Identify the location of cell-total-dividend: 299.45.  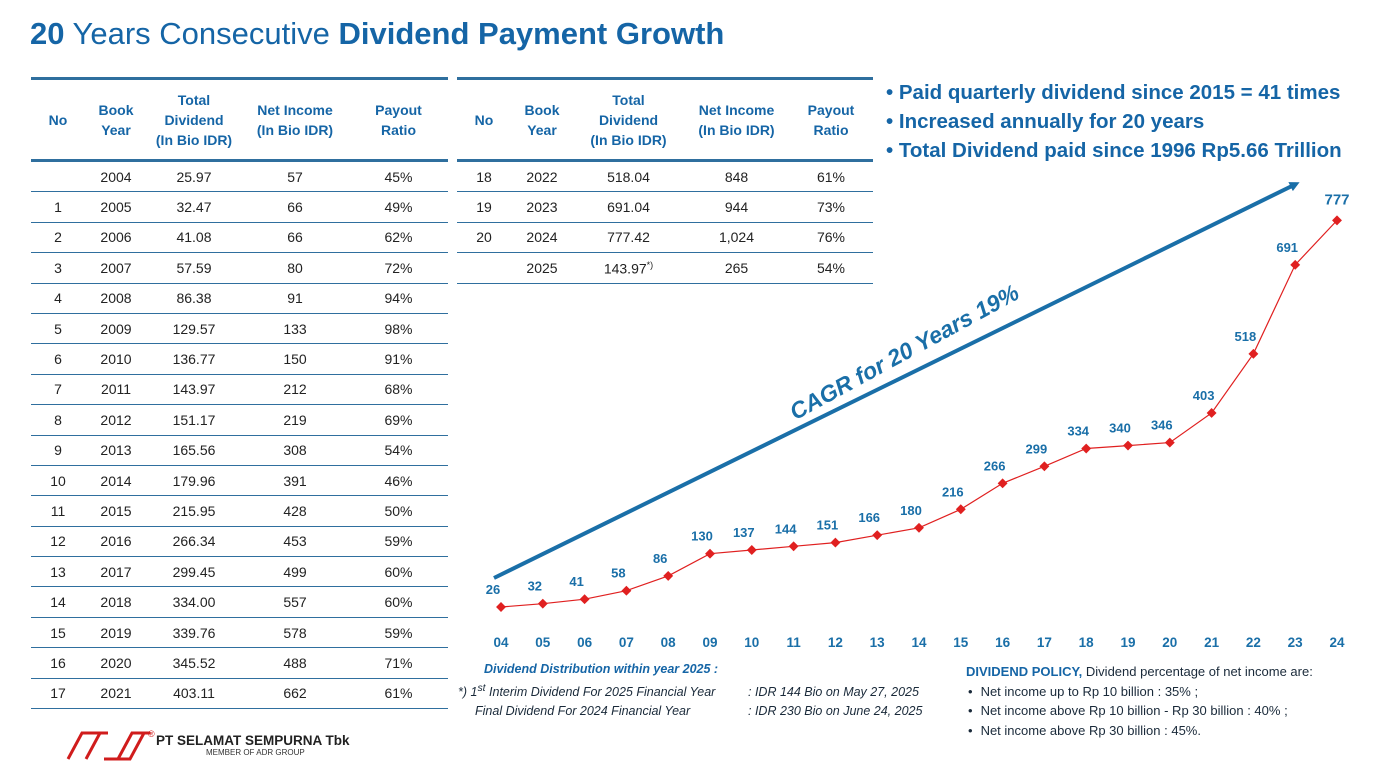
(194, 572).